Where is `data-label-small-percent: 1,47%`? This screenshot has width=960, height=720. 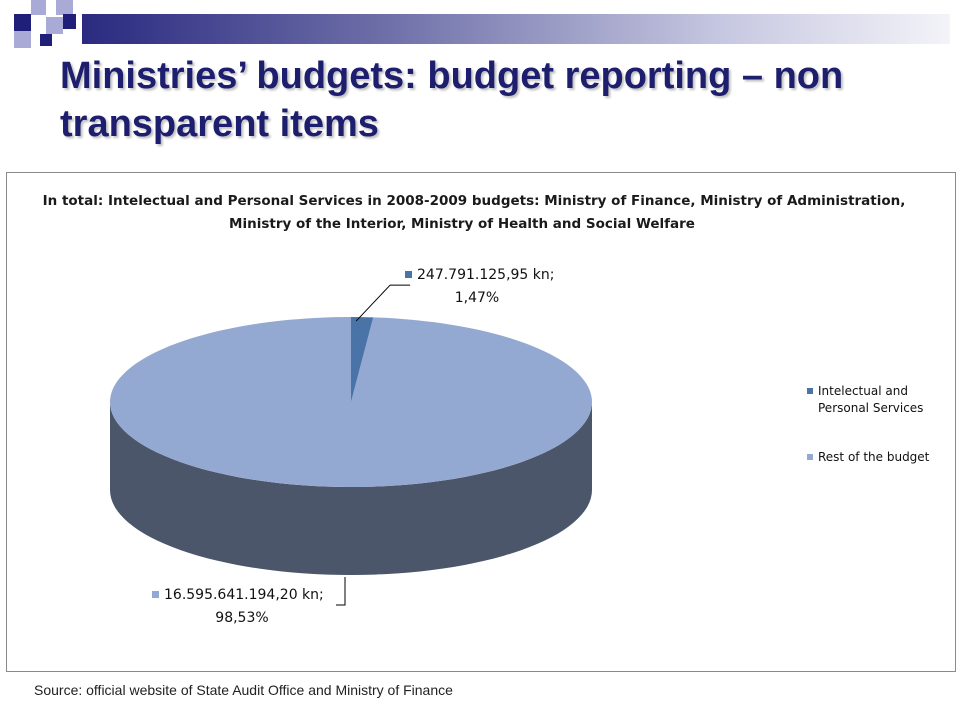 data-label-small-percent: 1,47% is located at coordinates (477, 298).